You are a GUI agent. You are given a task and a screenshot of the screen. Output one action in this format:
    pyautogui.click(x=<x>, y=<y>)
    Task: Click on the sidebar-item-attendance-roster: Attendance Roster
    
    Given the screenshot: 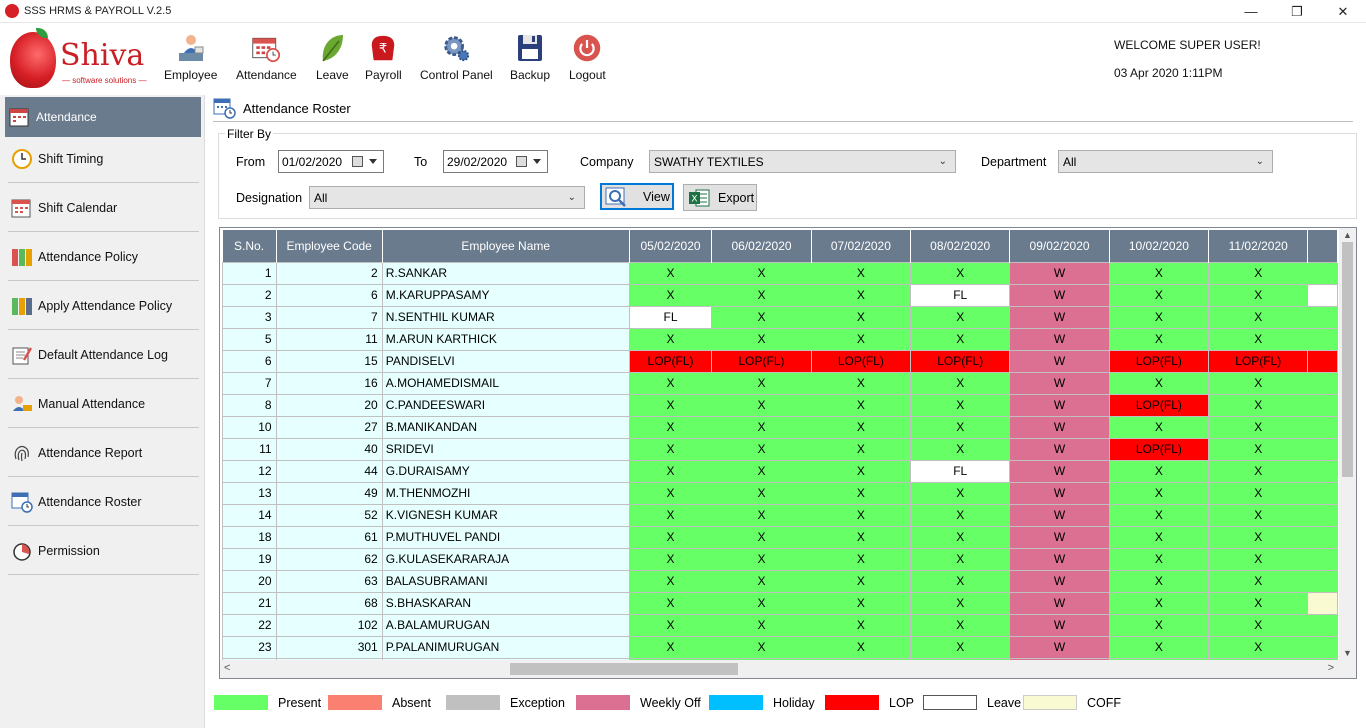 What is the action you would take?
    pyautogui.click(x=103, y=502)
    